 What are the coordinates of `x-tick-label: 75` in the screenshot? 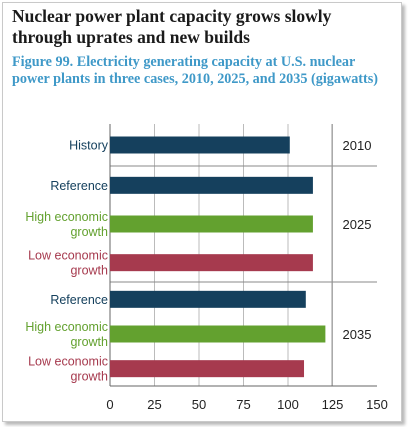 It's located at (243, 404).